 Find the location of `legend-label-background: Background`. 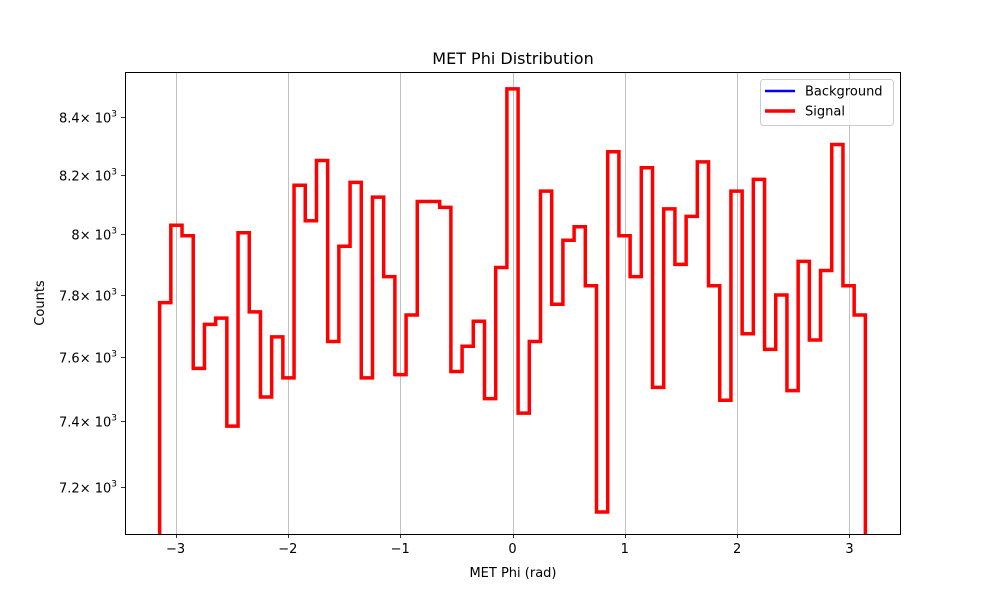

legend-label-background: Background is located at coordinates (844, 92).